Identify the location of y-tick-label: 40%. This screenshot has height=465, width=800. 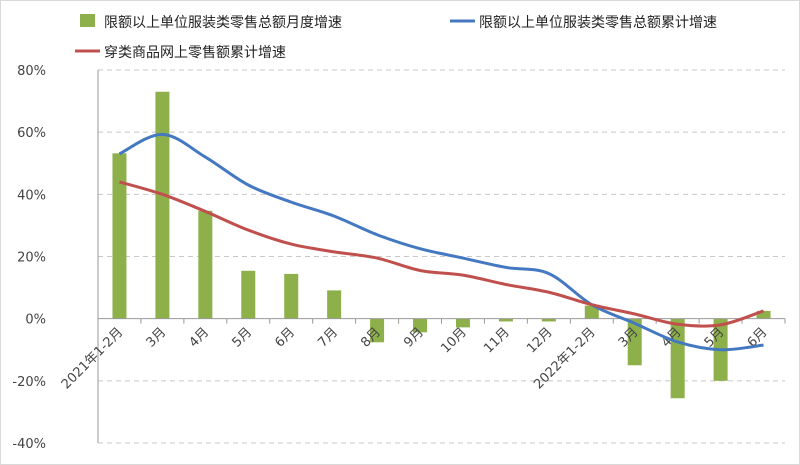
(31, 195).